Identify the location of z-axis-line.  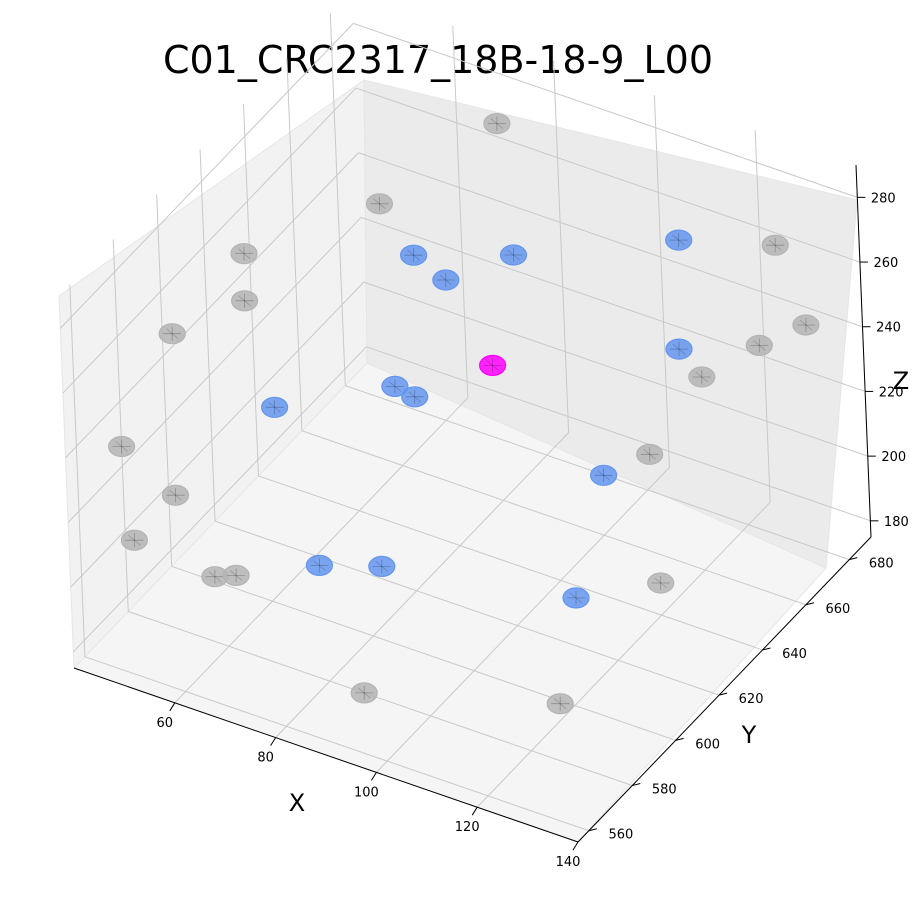
(863, 351).